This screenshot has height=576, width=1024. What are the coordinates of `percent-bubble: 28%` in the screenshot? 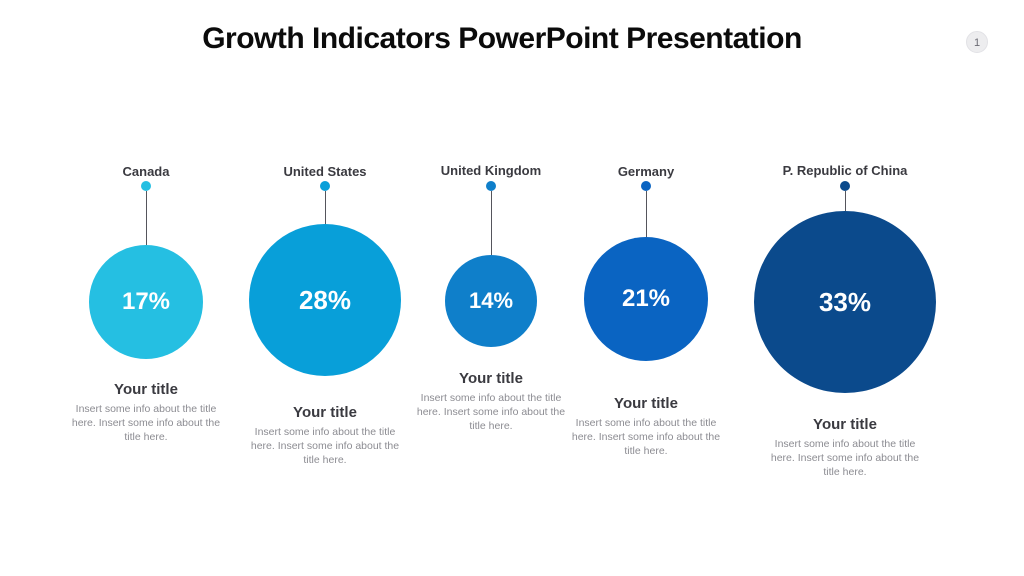 It's located at (325, 300).